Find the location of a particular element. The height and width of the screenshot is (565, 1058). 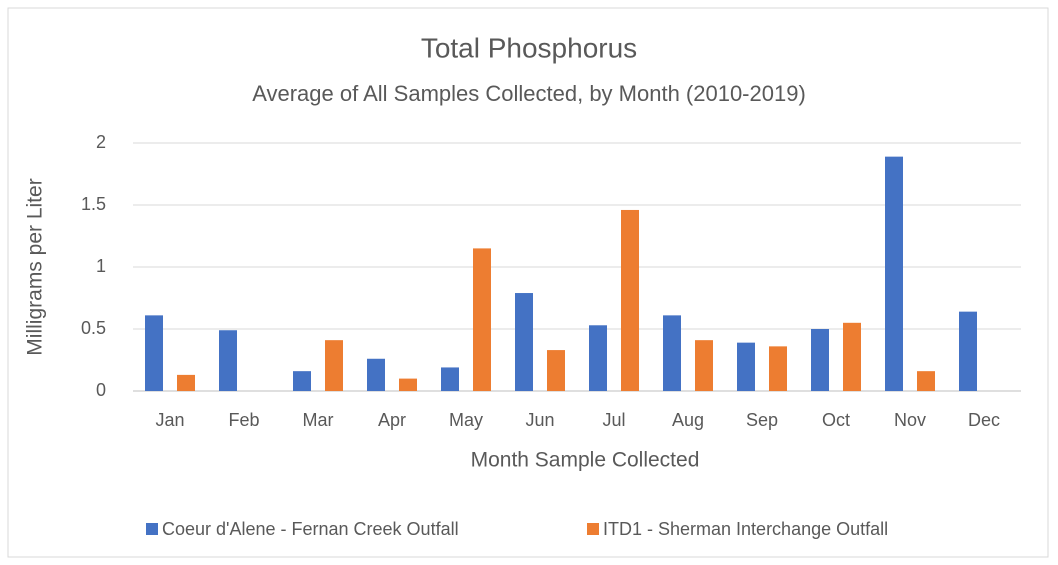

y-tick-label: 1 is located at coordinates (101, 266).